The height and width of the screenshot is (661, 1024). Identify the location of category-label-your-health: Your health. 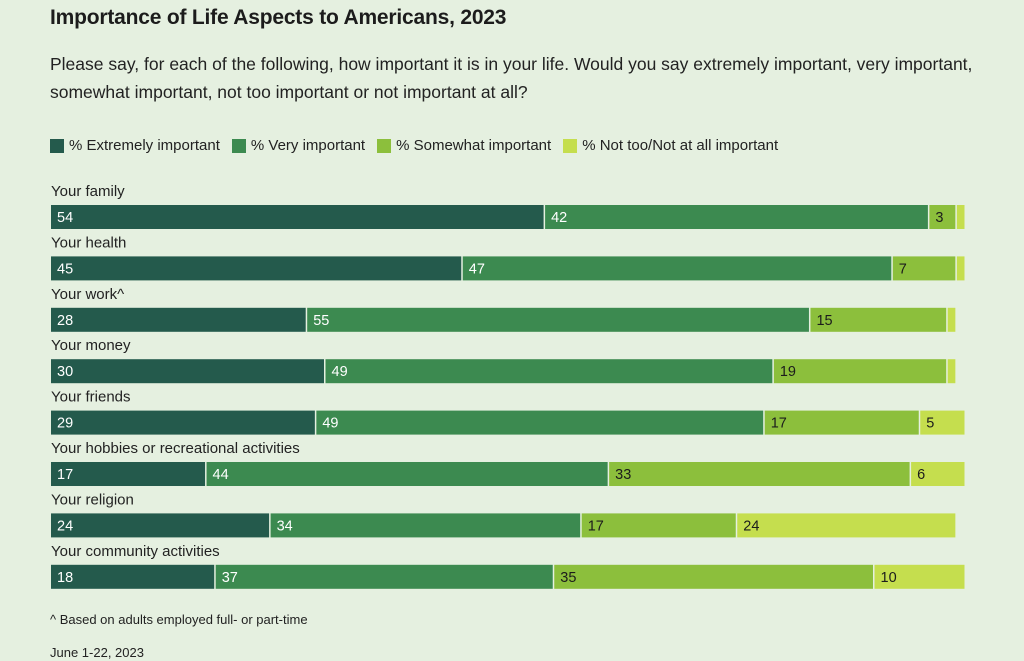
(88, 242).